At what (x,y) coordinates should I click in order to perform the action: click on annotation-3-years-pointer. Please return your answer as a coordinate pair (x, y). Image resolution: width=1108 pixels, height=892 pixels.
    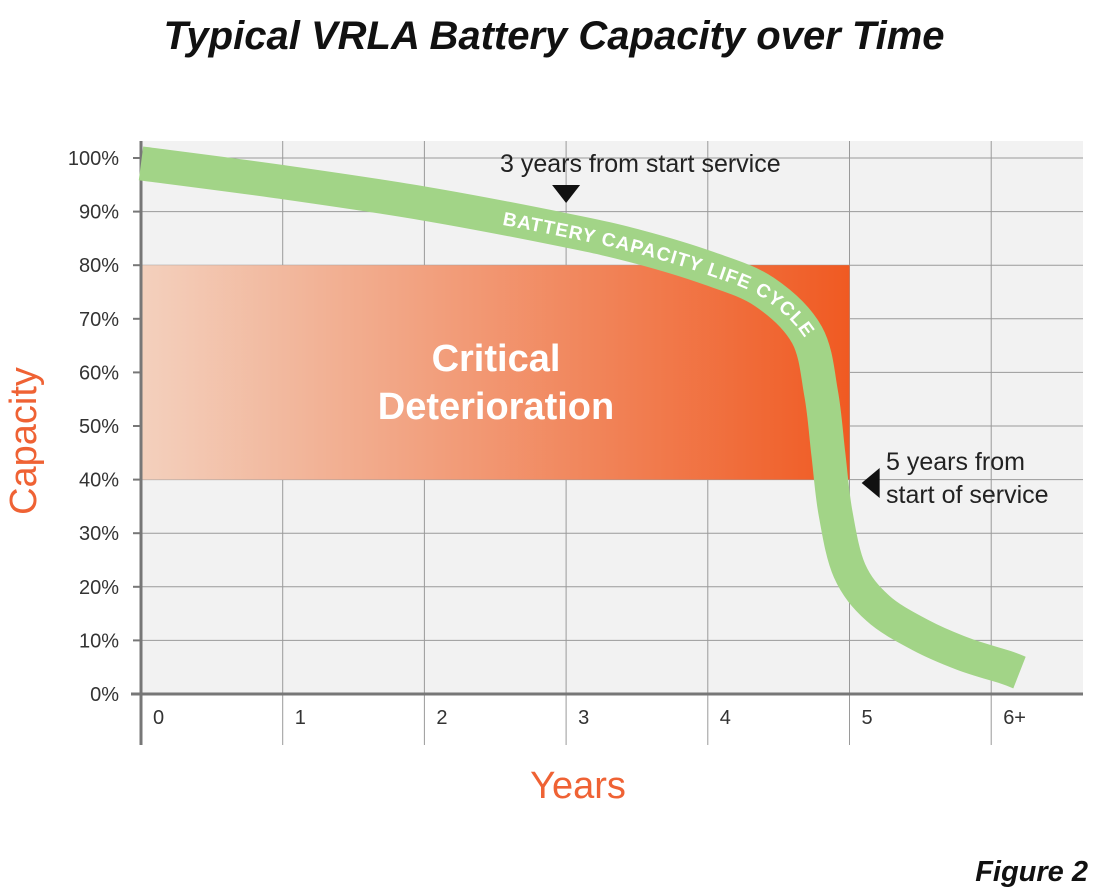
    Looking at the image, I should click on (566, 194).